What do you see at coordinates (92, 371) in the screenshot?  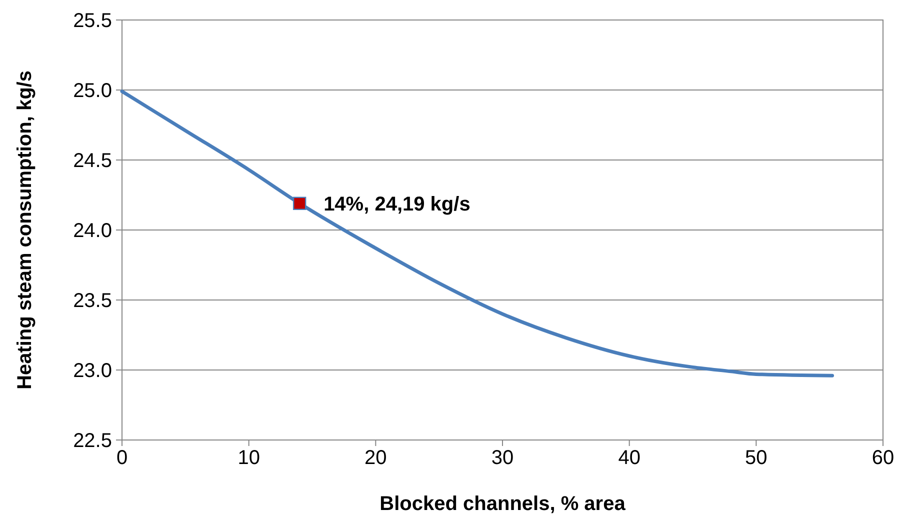 I see `y-tick-label: 23.0` at bounding box center [92, 371].